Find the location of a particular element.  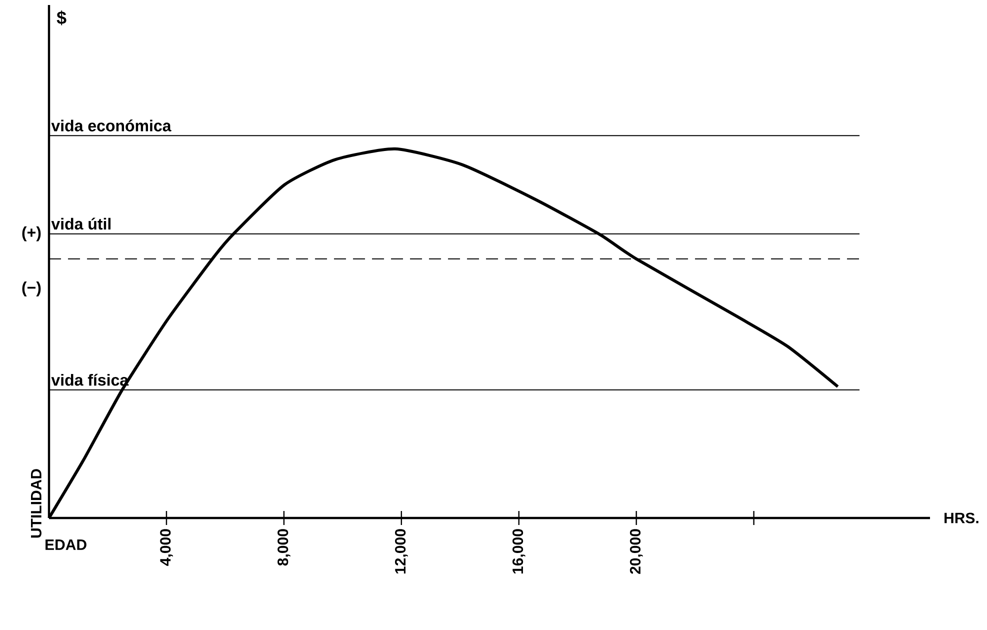

x-tick-label: 20,000 is located at coordinates (636, 551).